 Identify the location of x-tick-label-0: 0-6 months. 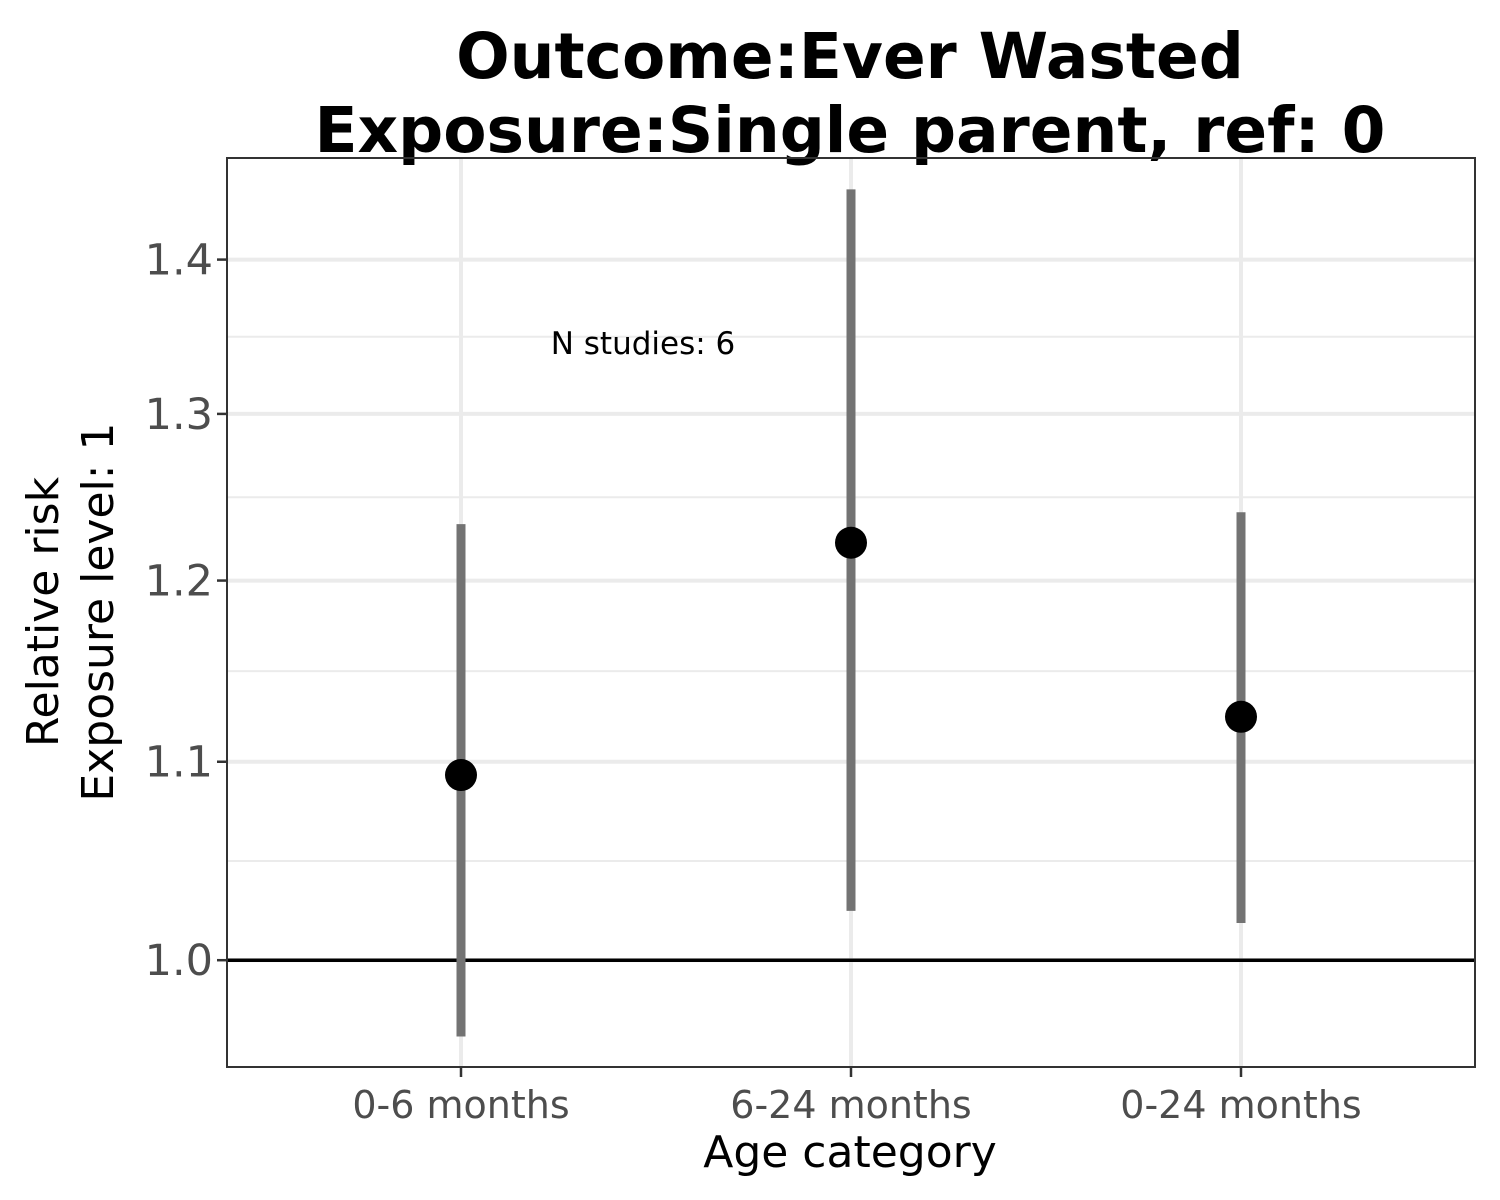
(460, 1105).